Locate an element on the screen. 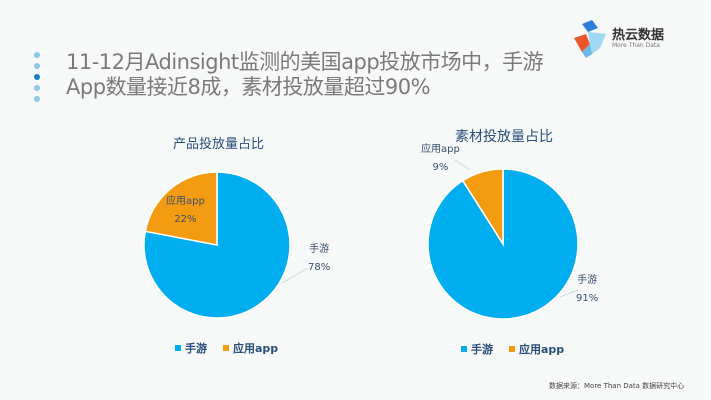 Image resolution: width=711 pixels, height=400 pixels. pie-slice-1-game is located at coordinates (217, 245).